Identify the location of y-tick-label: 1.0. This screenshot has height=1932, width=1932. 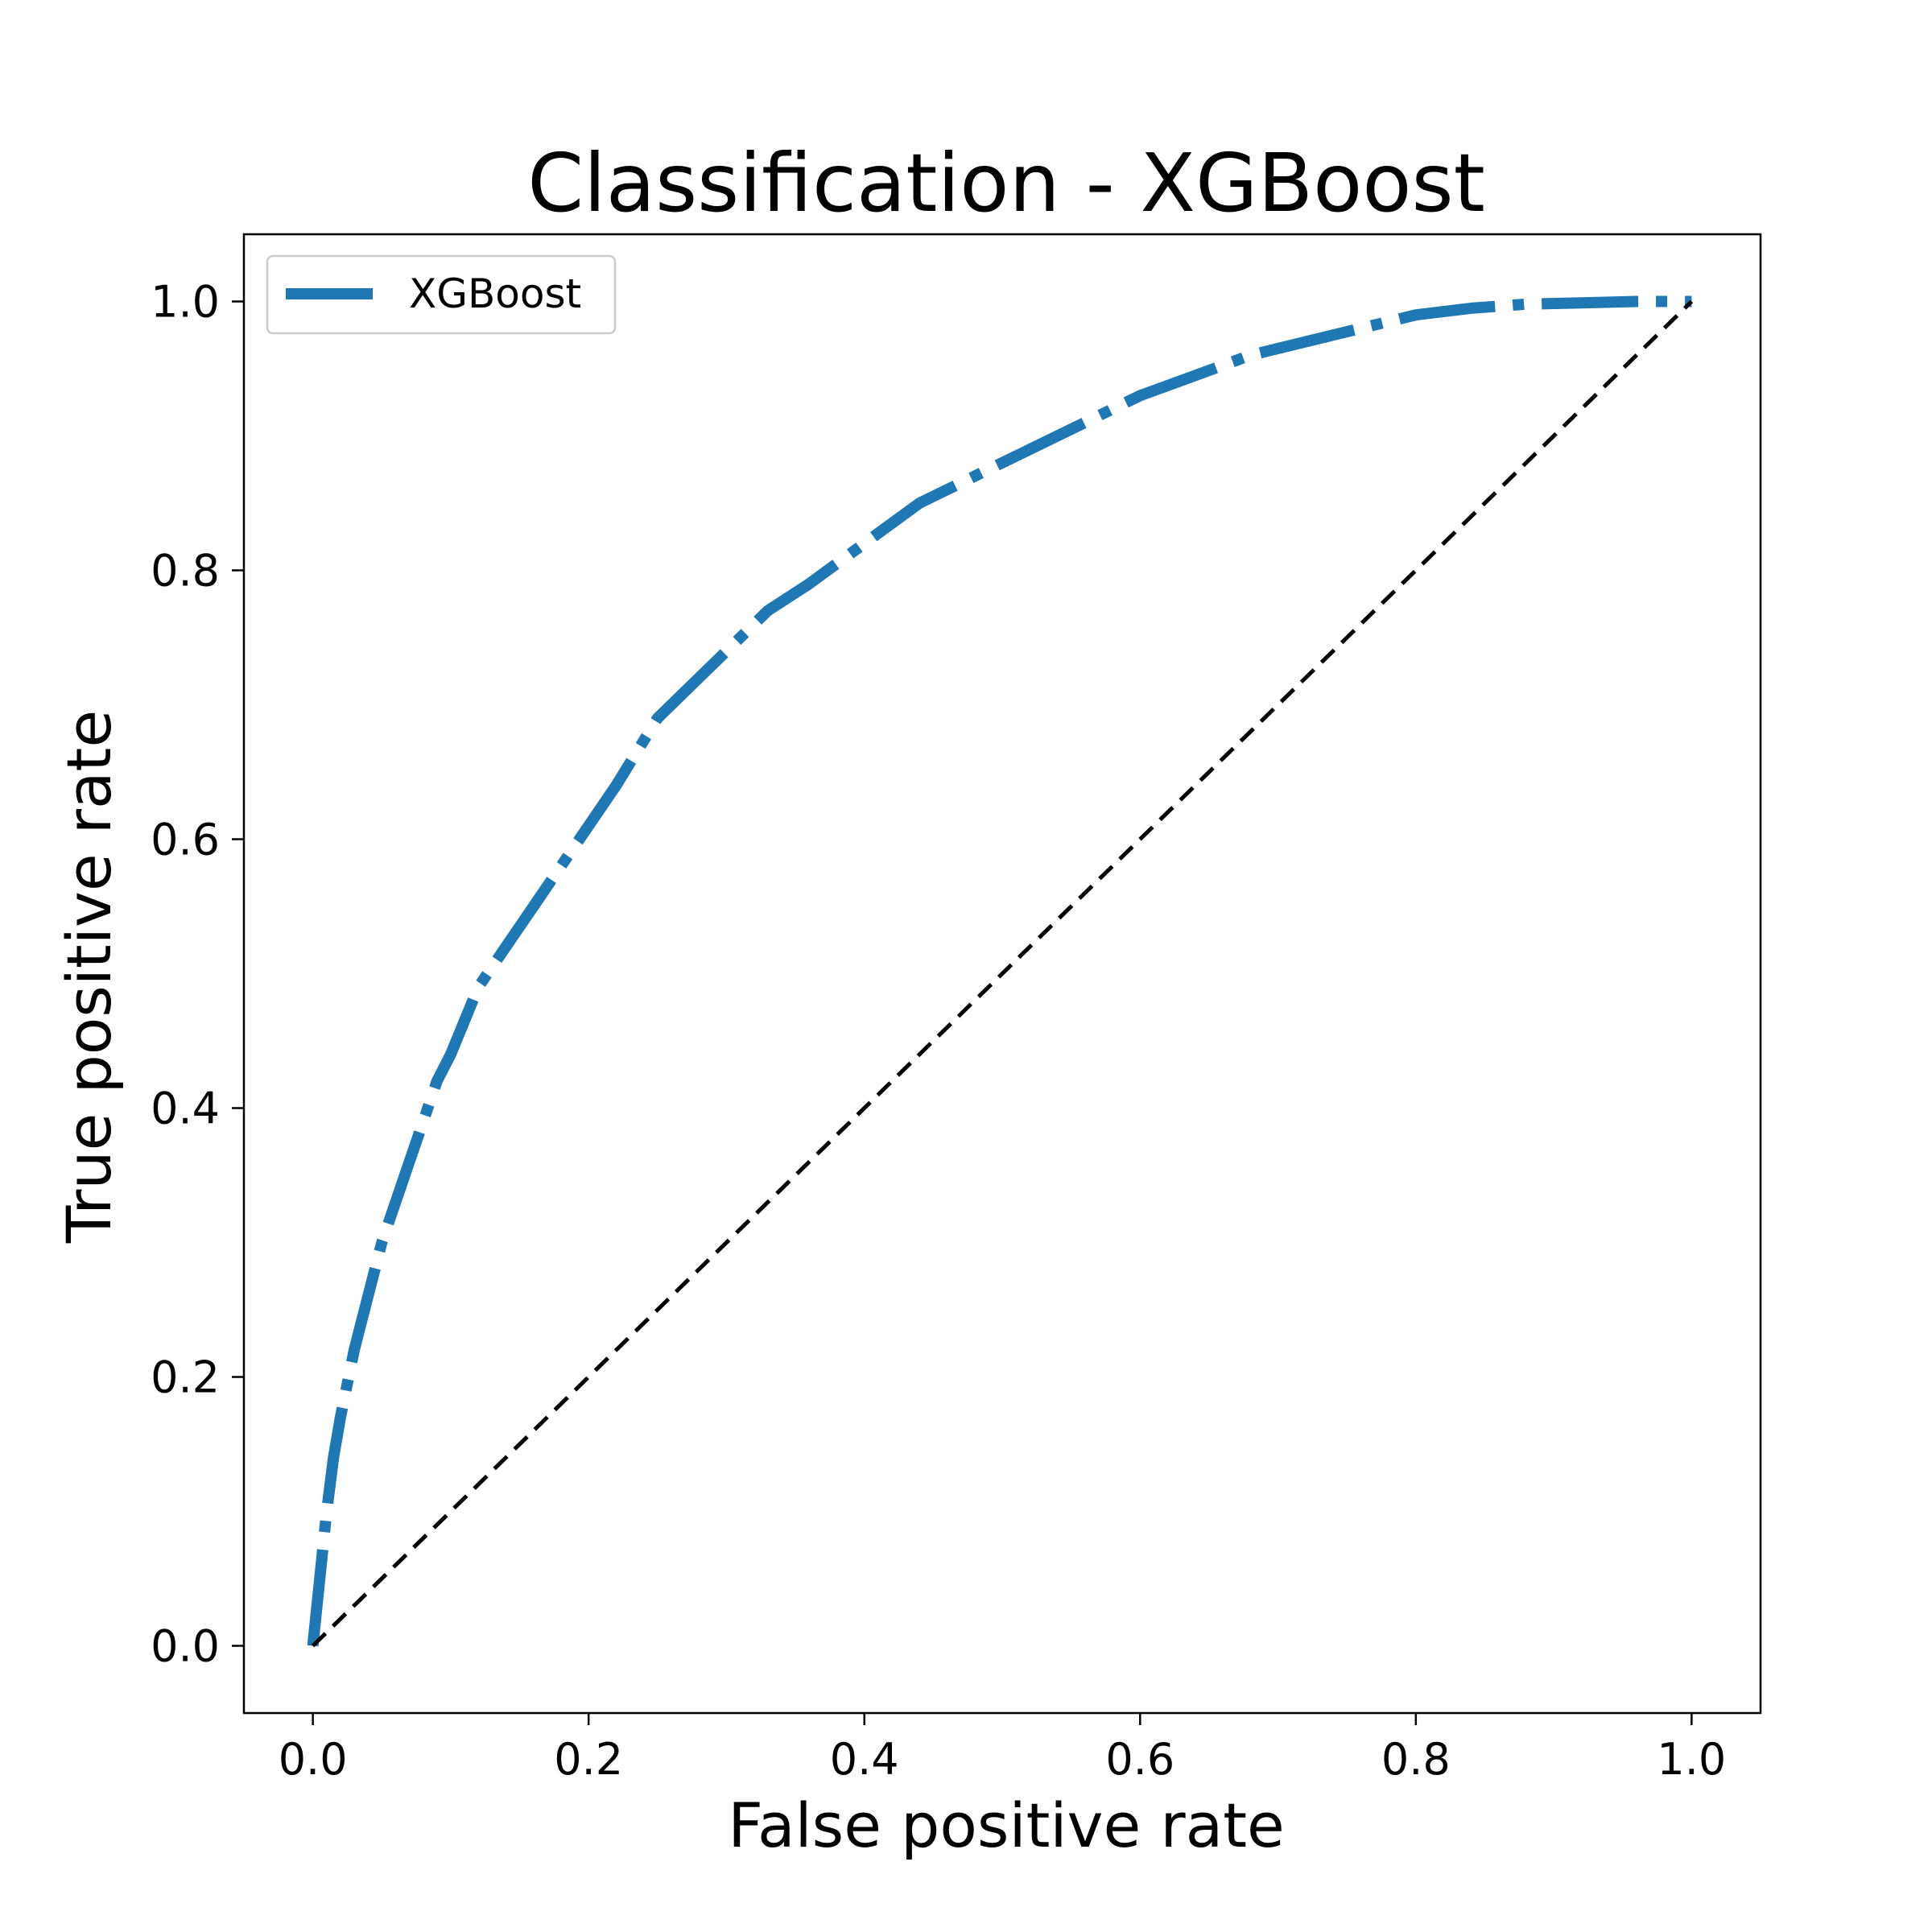
(185, 302).